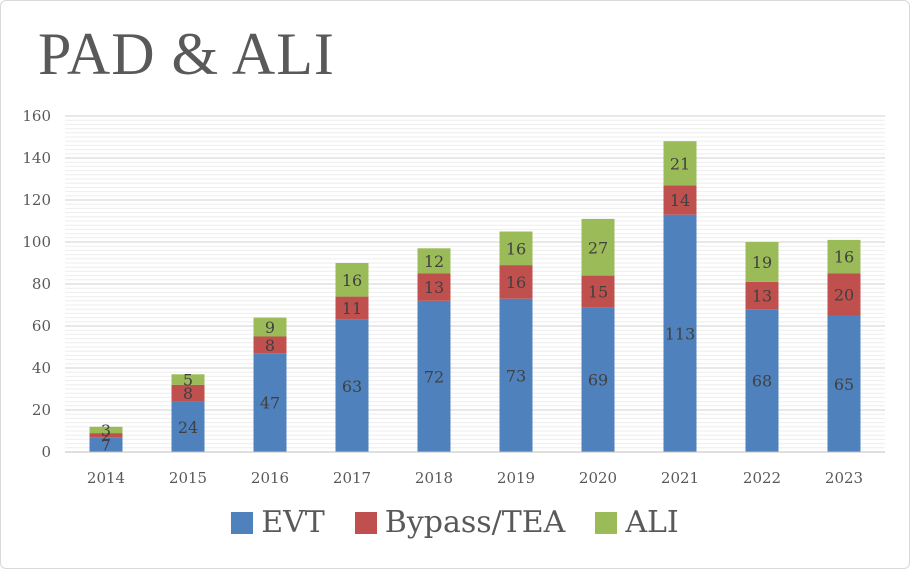 The image size is (910, 569). I want to click on bar-segment-evt-2016, so click(270, 402).